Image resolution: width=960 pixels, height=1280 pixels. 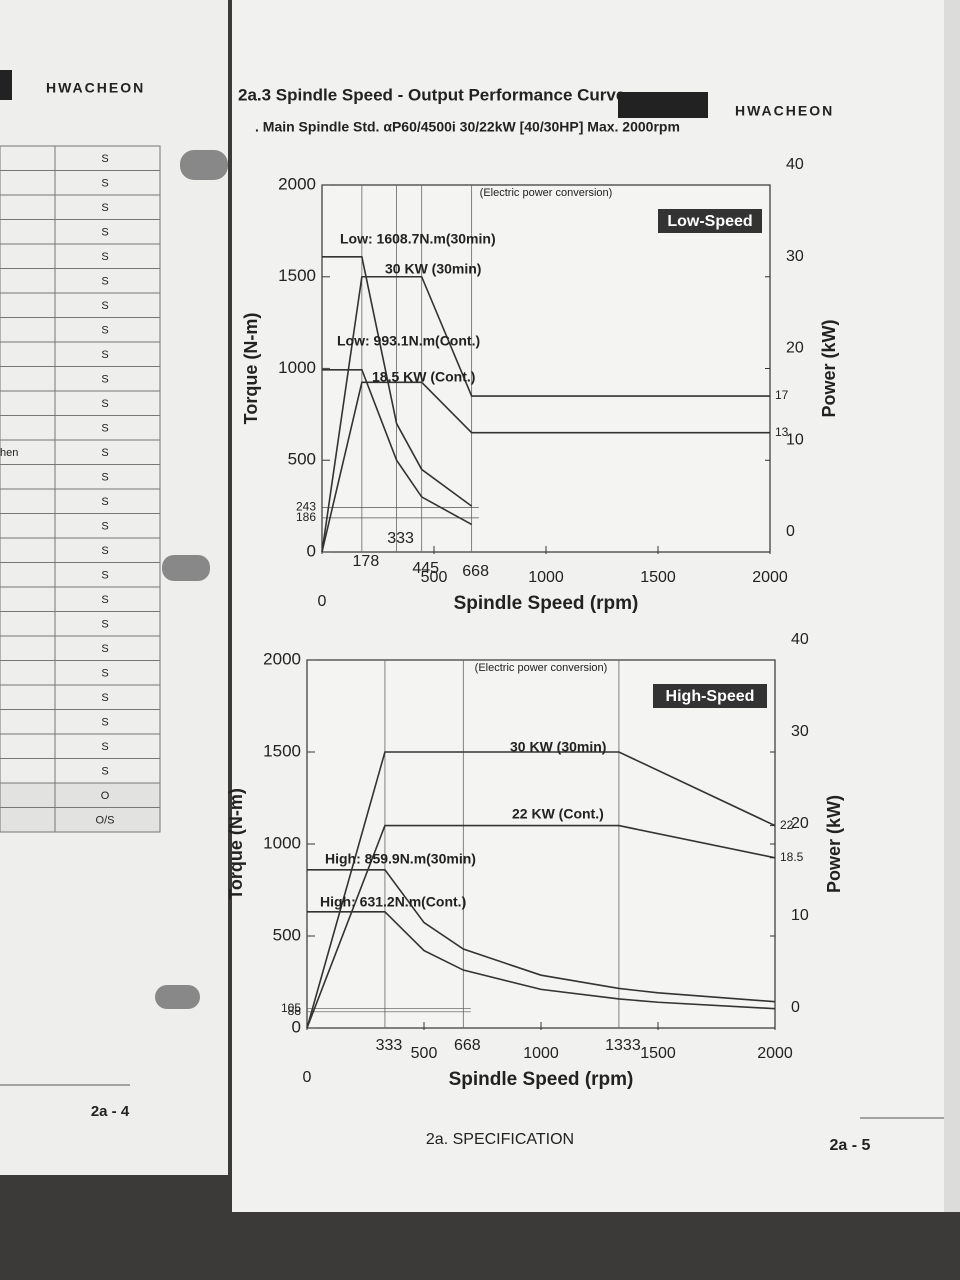 I want to click on table-cell-text: O/S, so click(x=105, y=820).